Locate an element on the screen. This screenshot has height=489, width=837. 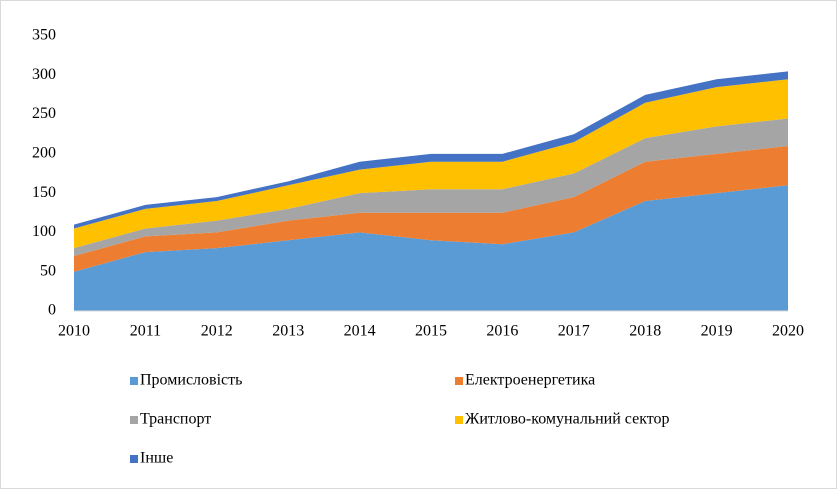
y-tick-label: 50 is located at coordinates (48, 270).